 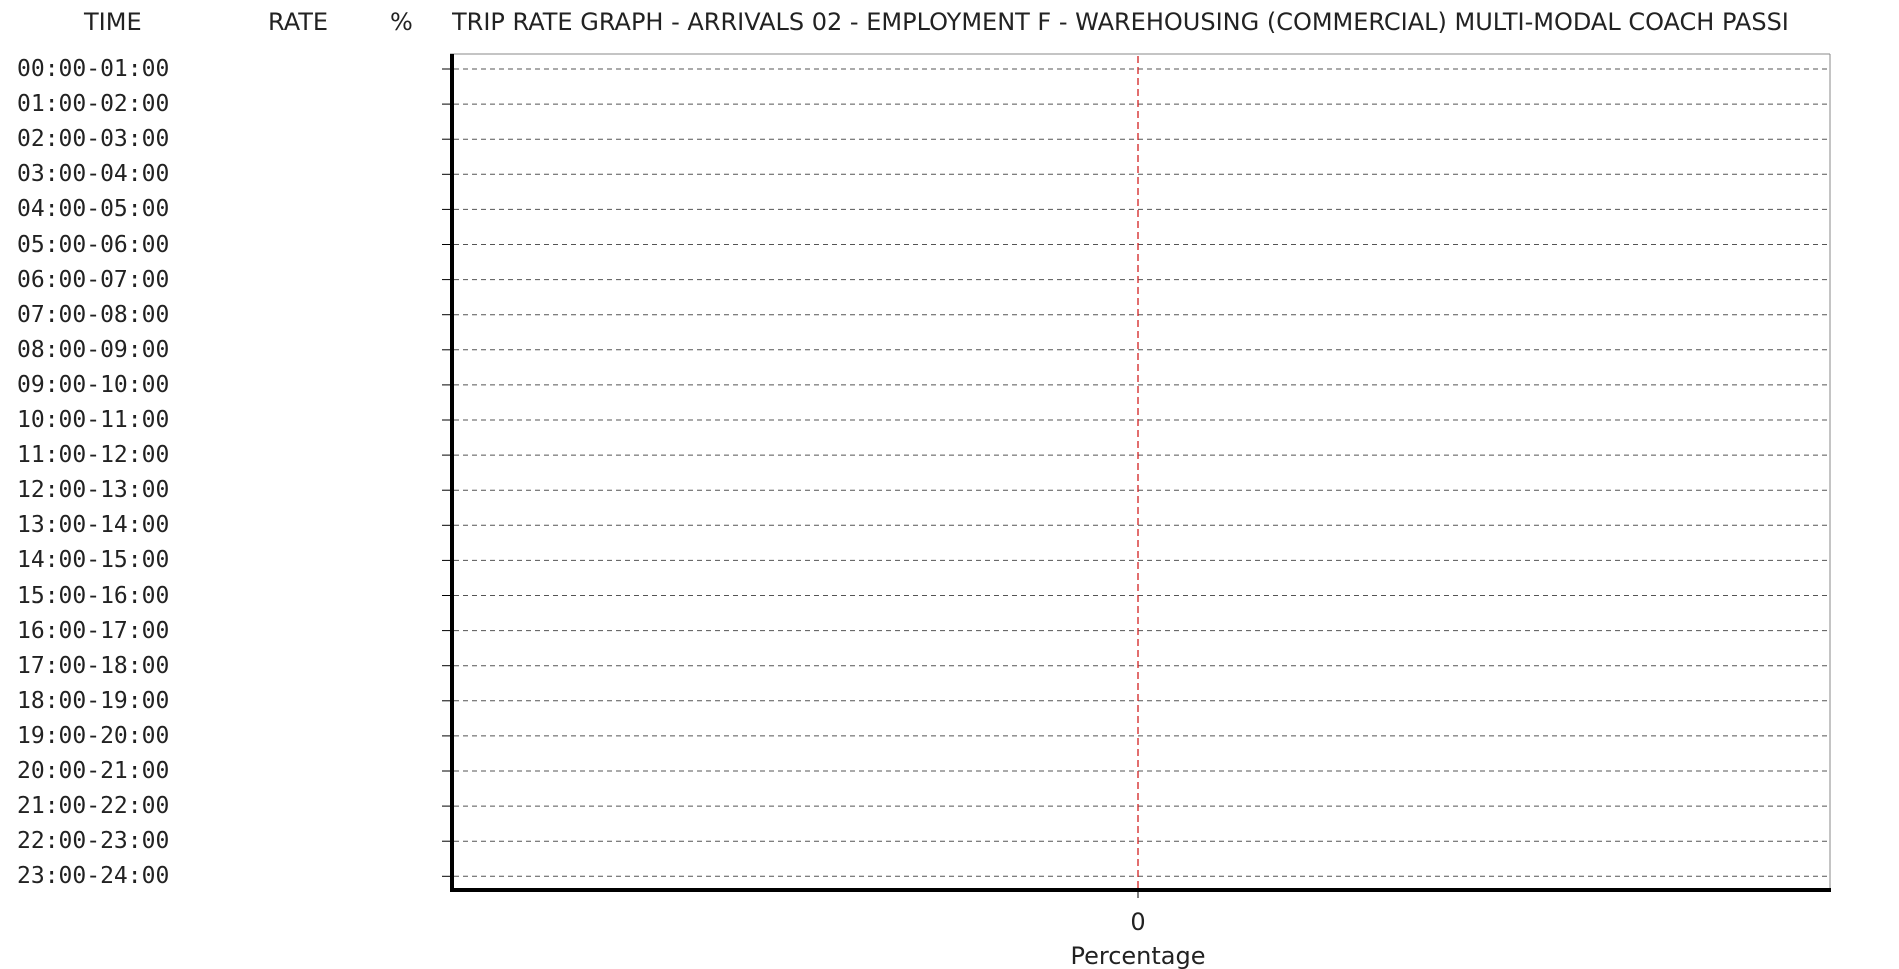 I want to click on time-slot-label: 21:00-22:00, so click(x=93, y=806).